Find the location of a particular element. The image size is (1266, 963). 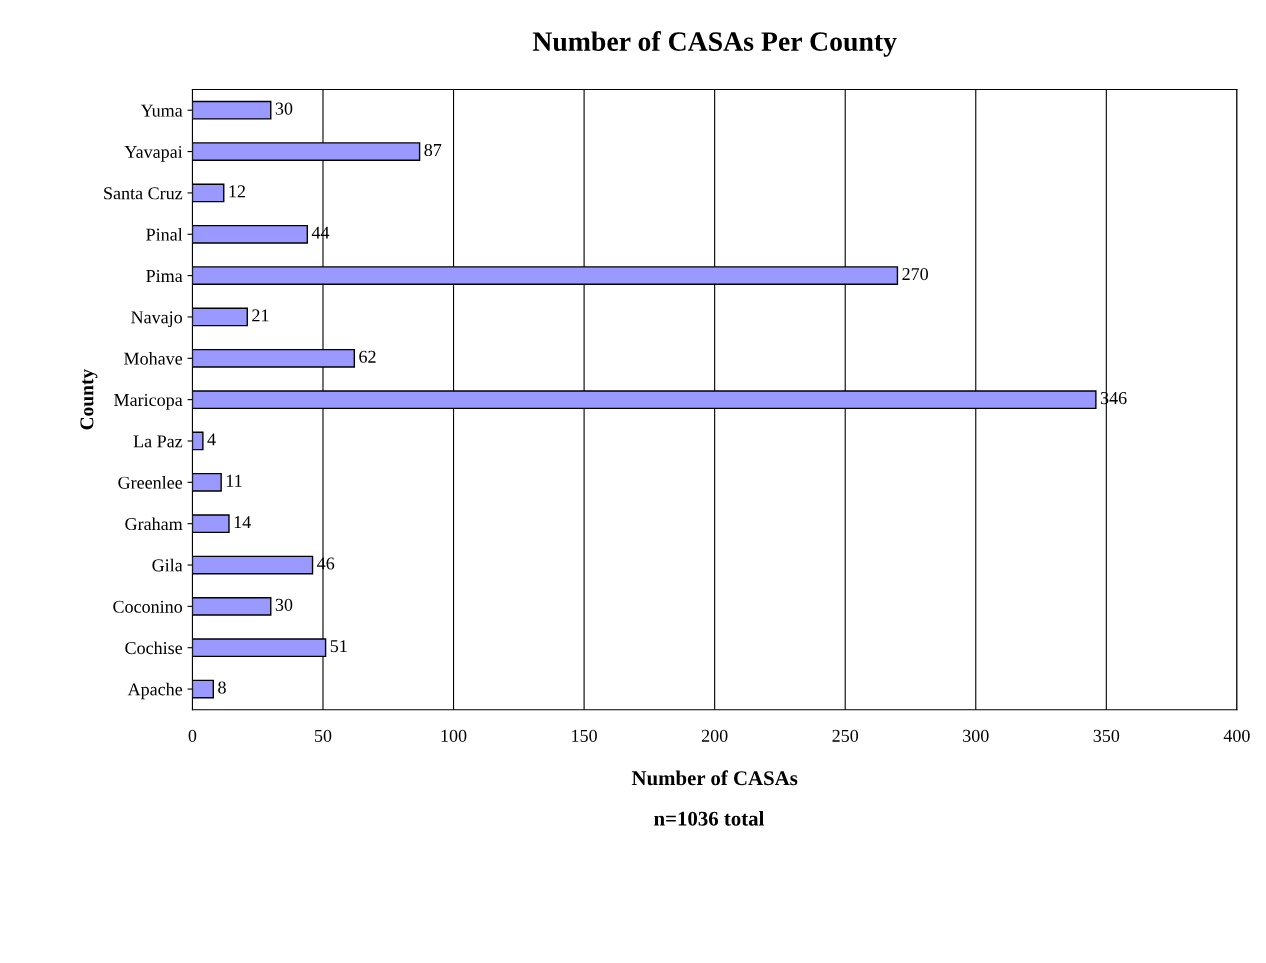

x-tick-label: 50 is located at coordinates (323, 735).